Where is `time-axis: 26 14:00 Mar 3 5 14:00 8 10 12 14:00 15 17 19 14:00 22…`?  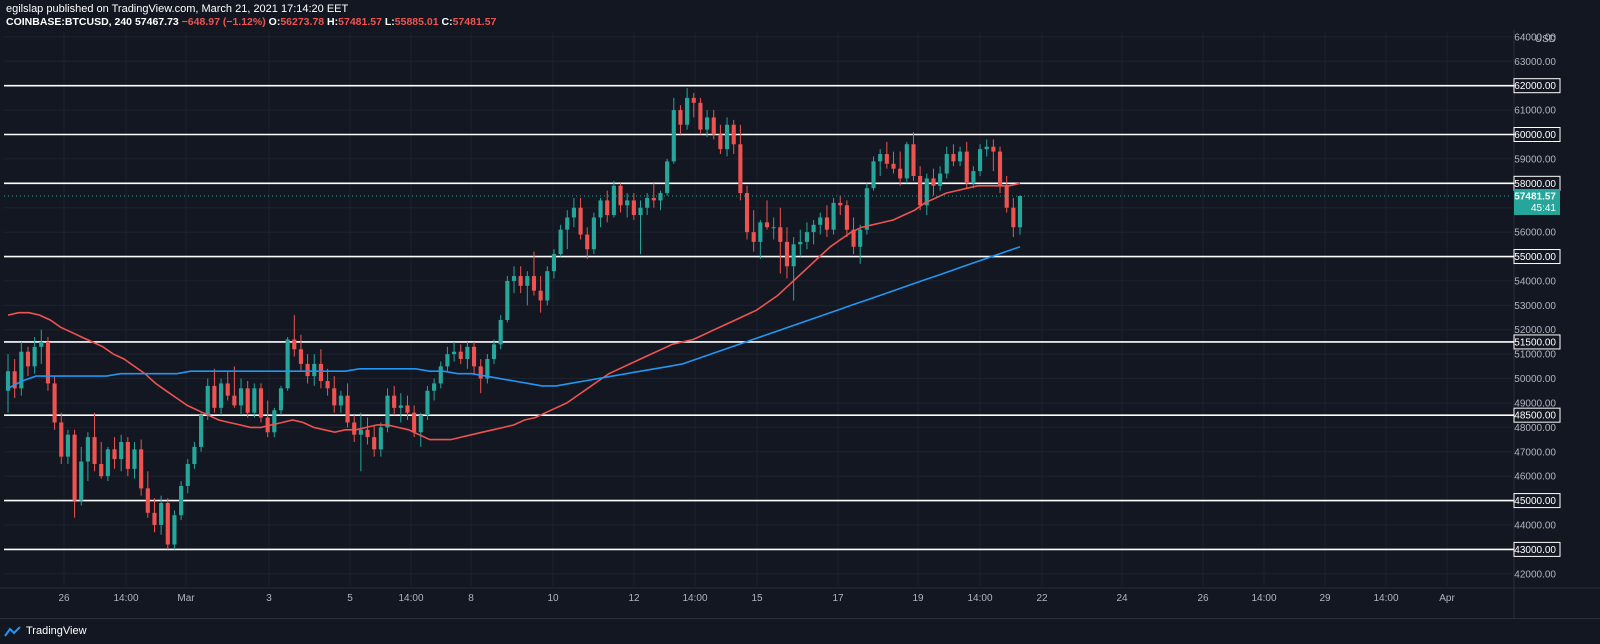
time-axis: 26 14:00 Mar 3 5 14:00 8 10 12 14:00 15 17 19 14:00 22… is located at coordinates (756, 598).